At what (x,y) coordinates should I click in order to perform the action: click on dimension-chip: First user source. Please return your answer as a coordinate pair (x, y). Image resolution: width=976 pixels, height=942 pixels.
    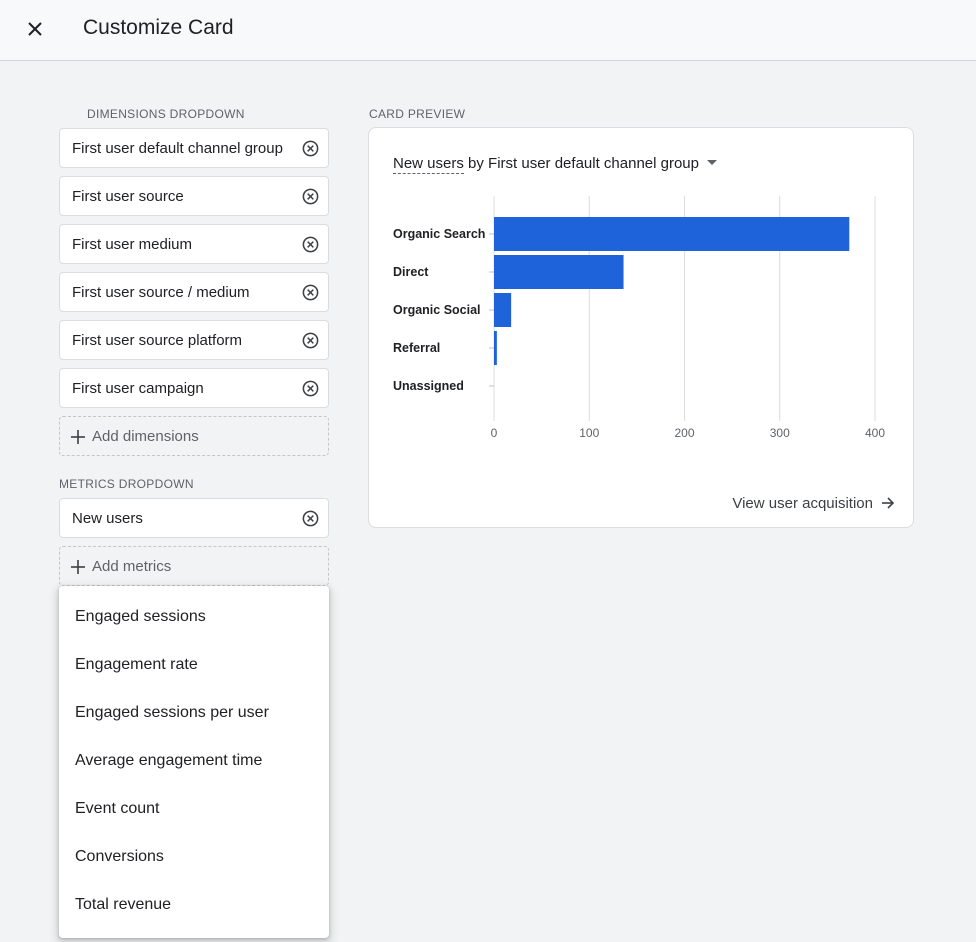
    Looking at the image, I should click on (194, 196).